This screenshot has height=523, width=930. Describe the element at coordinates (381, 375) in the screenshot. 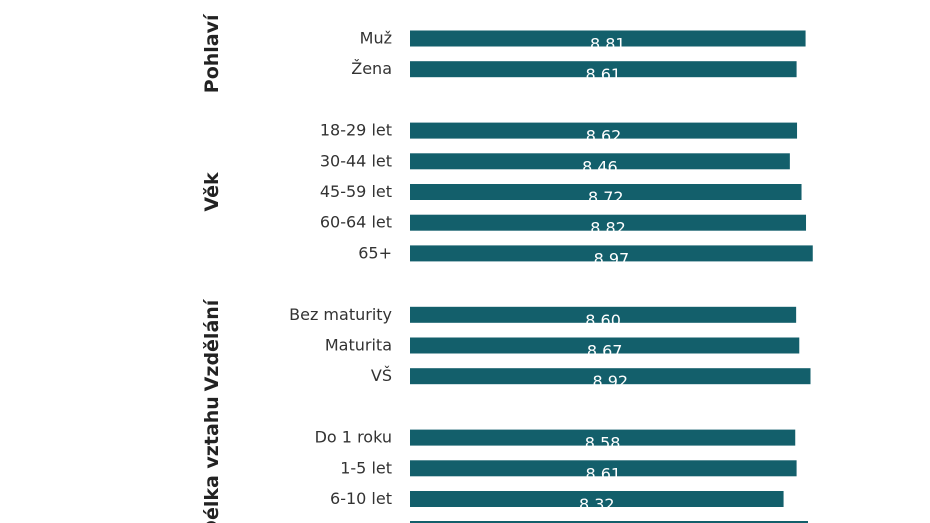

I see `category-label: VŠ` at that location.